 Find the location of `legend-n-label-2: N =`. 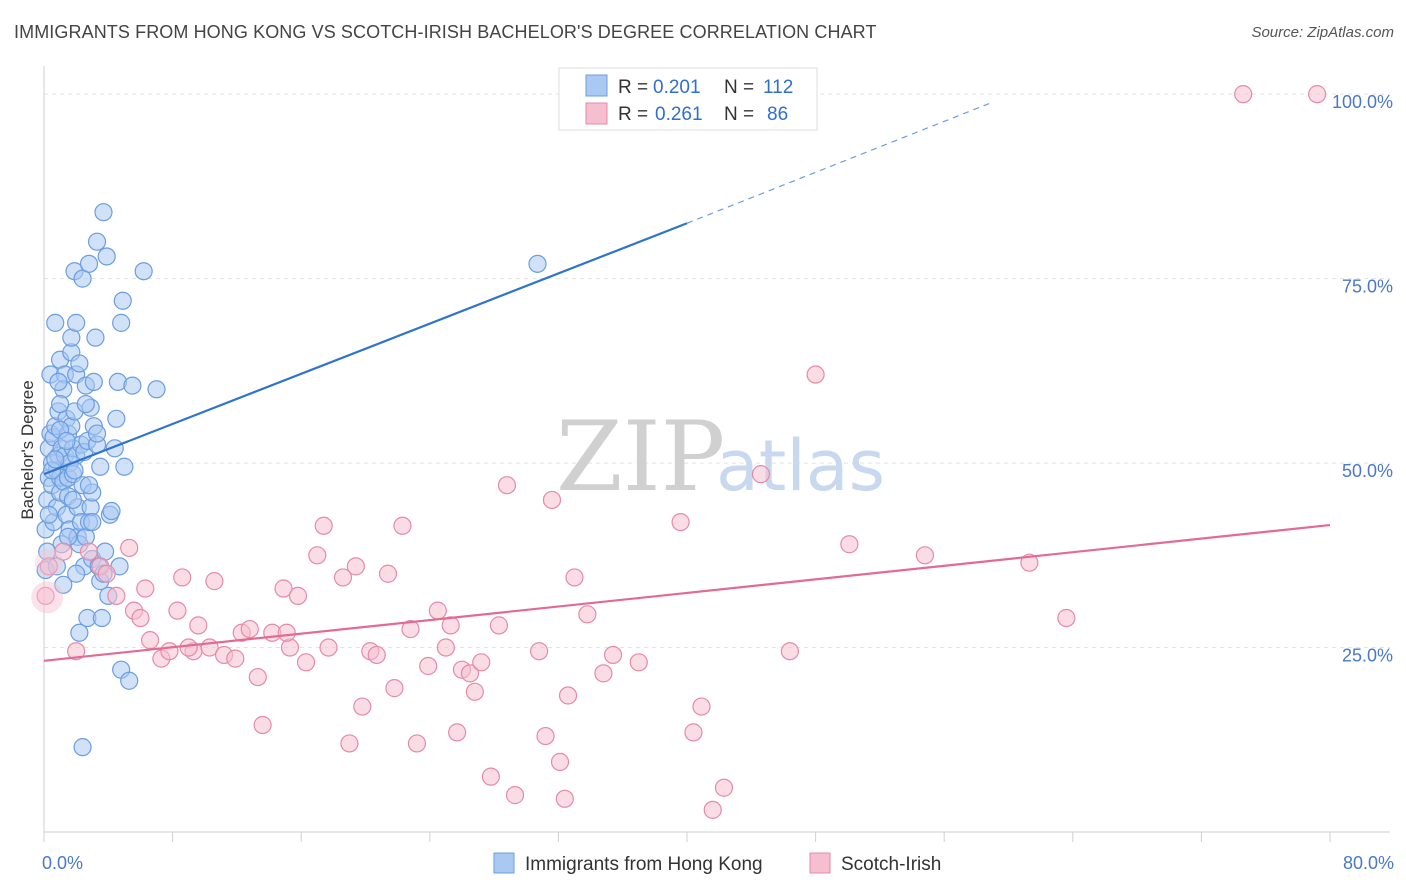

legend-n-label-2: N = is located at coordinates (739, 114).